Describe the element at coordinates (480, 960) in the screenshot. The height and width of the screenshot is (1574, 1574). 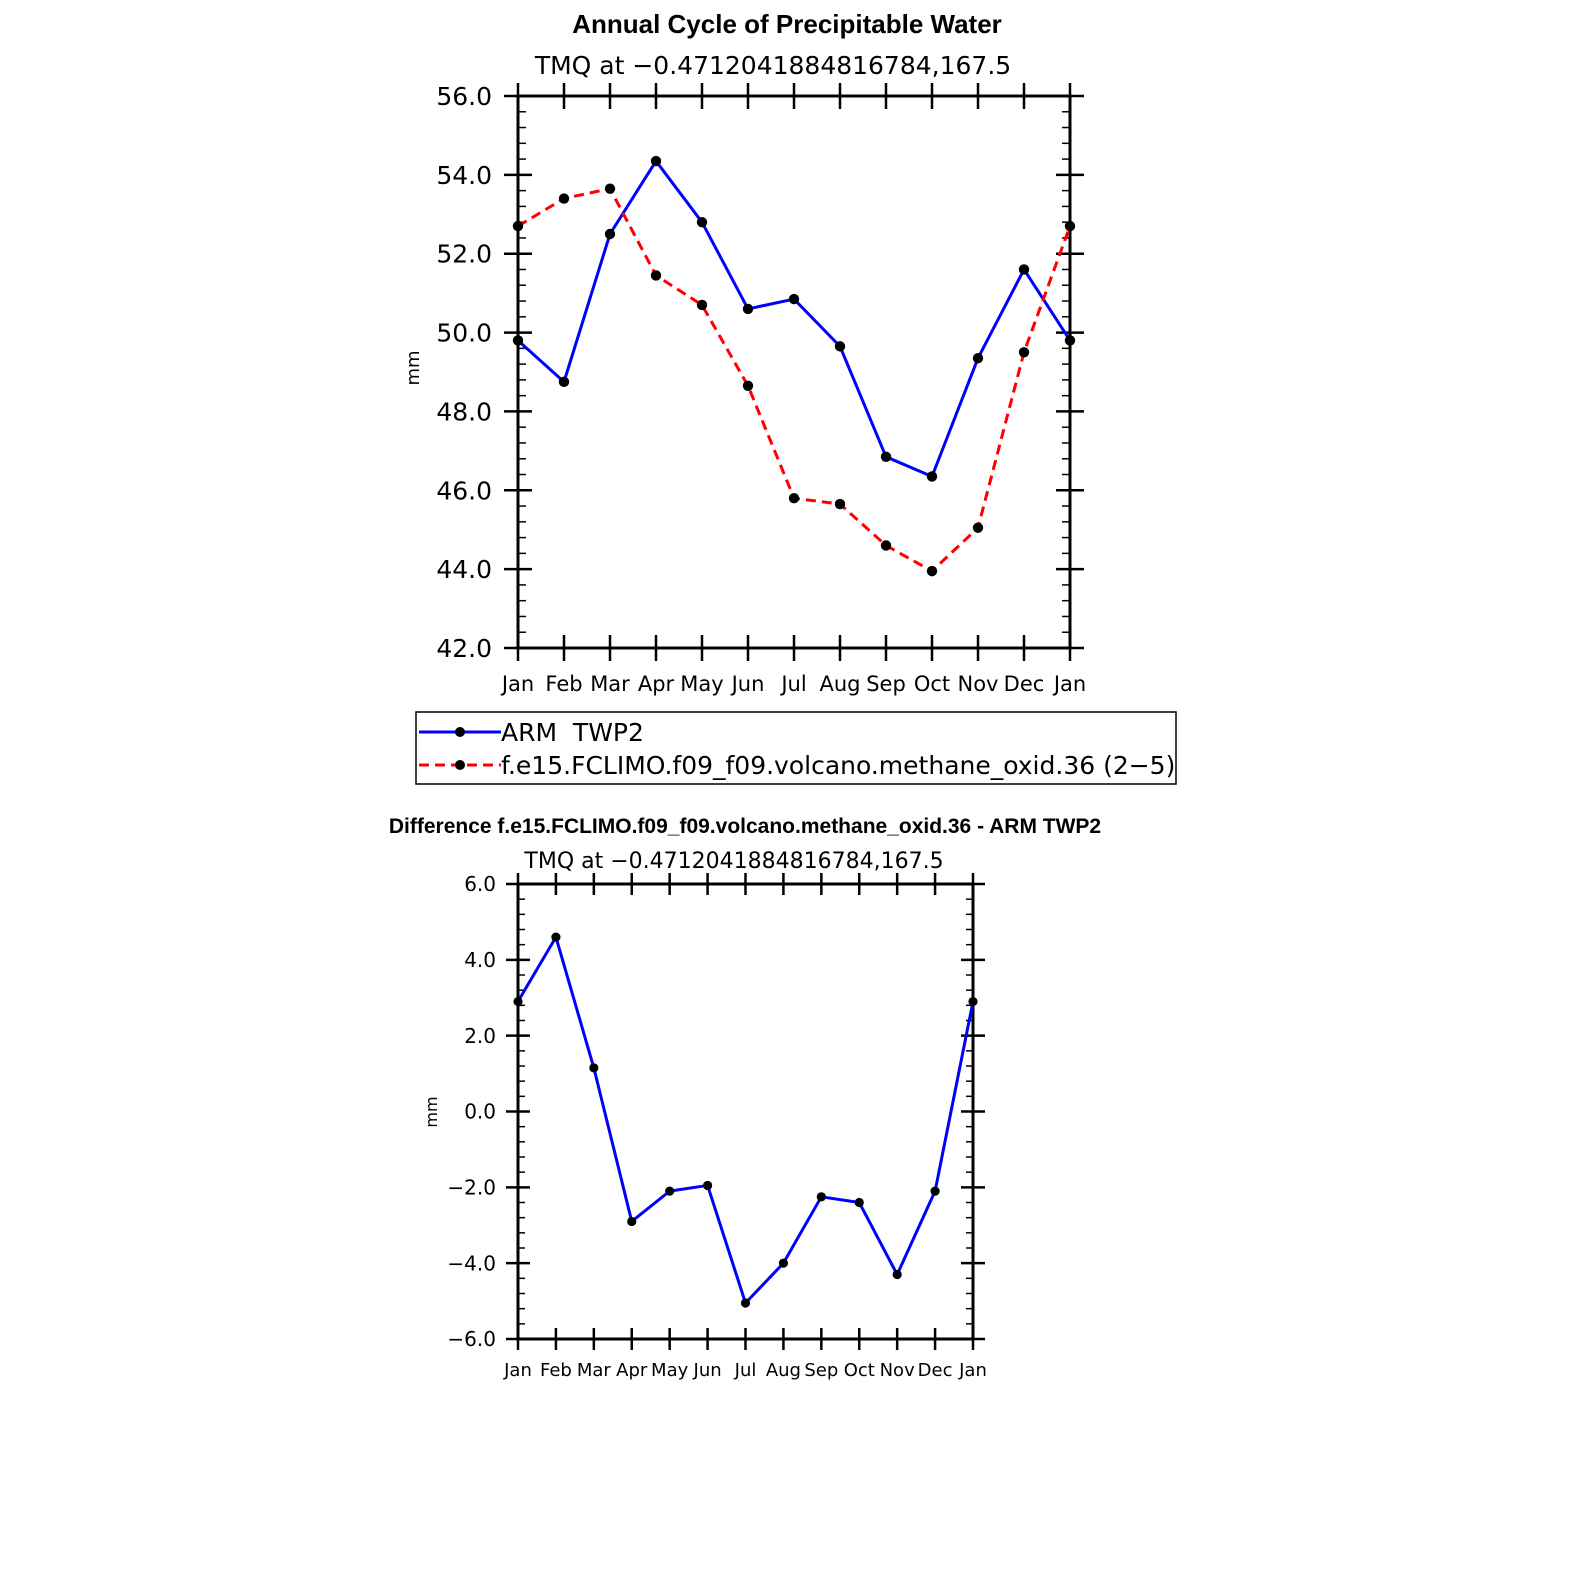
I see `chart2-ytick-label: 4.0` at that location.